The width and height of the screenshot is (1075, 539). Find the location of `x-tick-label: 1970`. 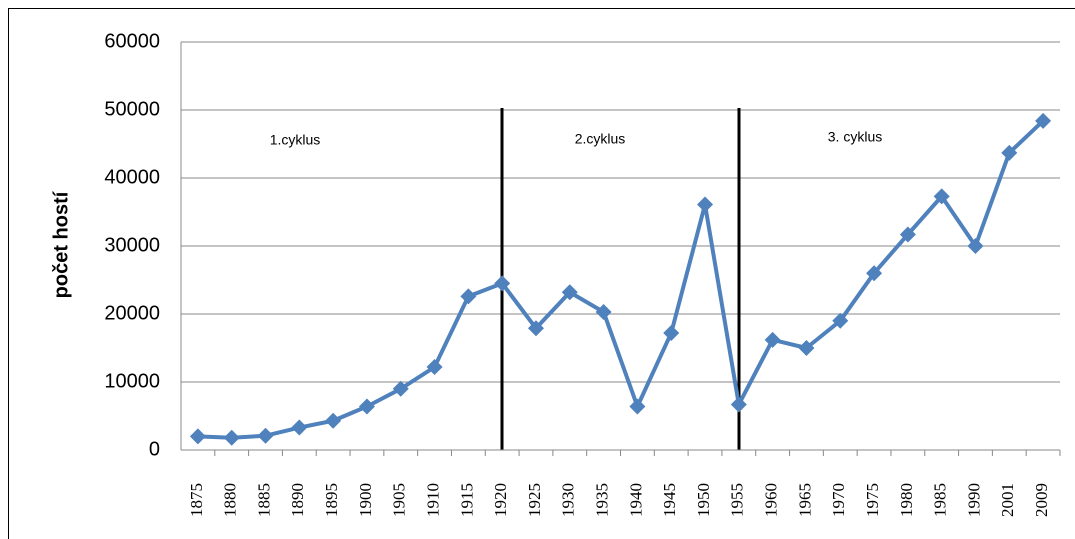

x-tick-label: 1970 is located at coordinates (838, 500).